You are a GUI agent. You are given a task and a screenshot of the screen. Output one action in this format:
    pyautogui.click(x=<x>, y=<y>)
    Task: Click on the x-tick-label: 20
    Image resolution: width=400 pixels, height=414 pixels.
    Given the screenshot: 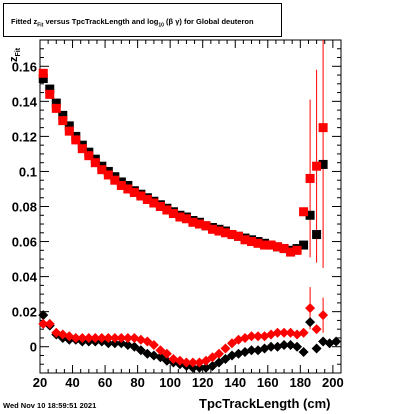 What is the action you would take?
    pyautogui.click(x=40, y=382)
    